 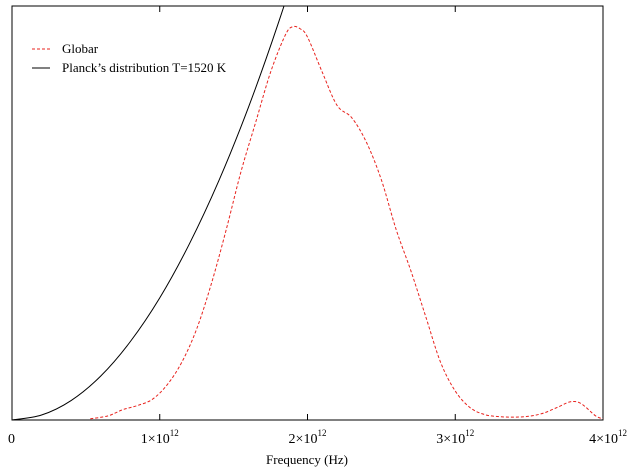 I want to click on legend: Globar Planck’s distribution T=1520 K, so click(x=129, y=58).